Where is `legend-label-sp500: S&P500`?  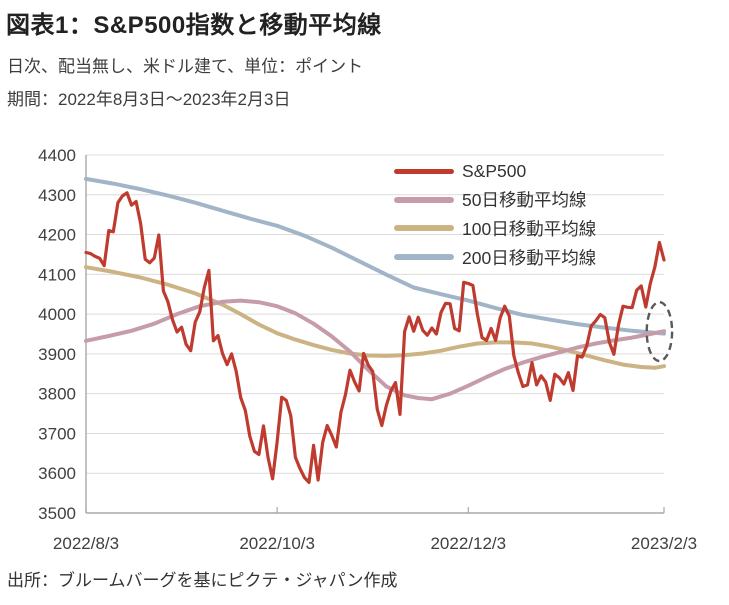 legend-label-sp500: S&P500 is located at coordinates (494, 170).